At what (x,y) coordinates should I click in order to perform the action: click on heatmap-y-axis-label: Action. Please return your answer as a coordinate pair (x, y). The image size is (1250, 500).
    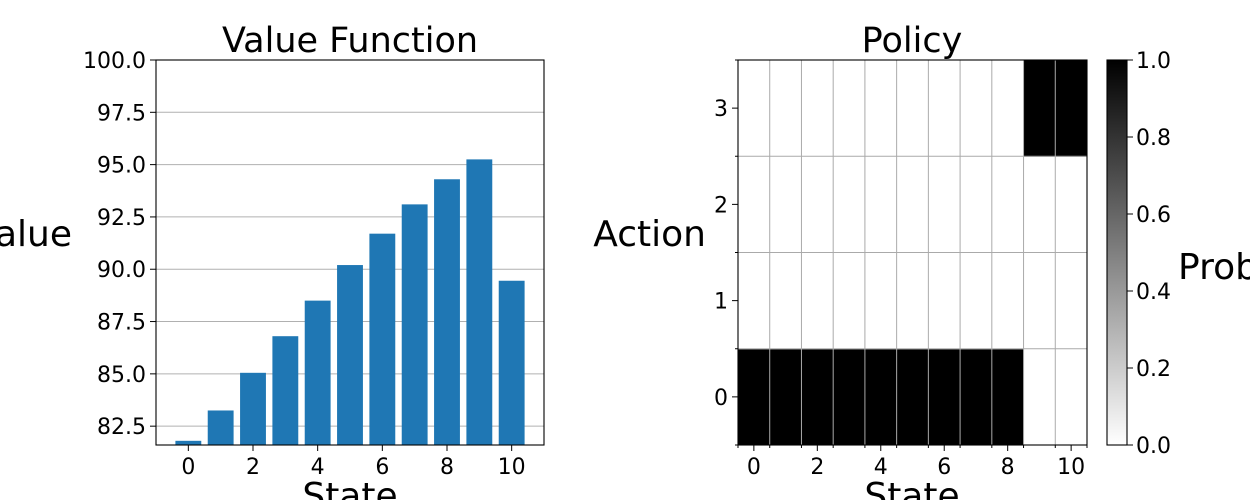
    Looking at the image, I should click on (649, 234).